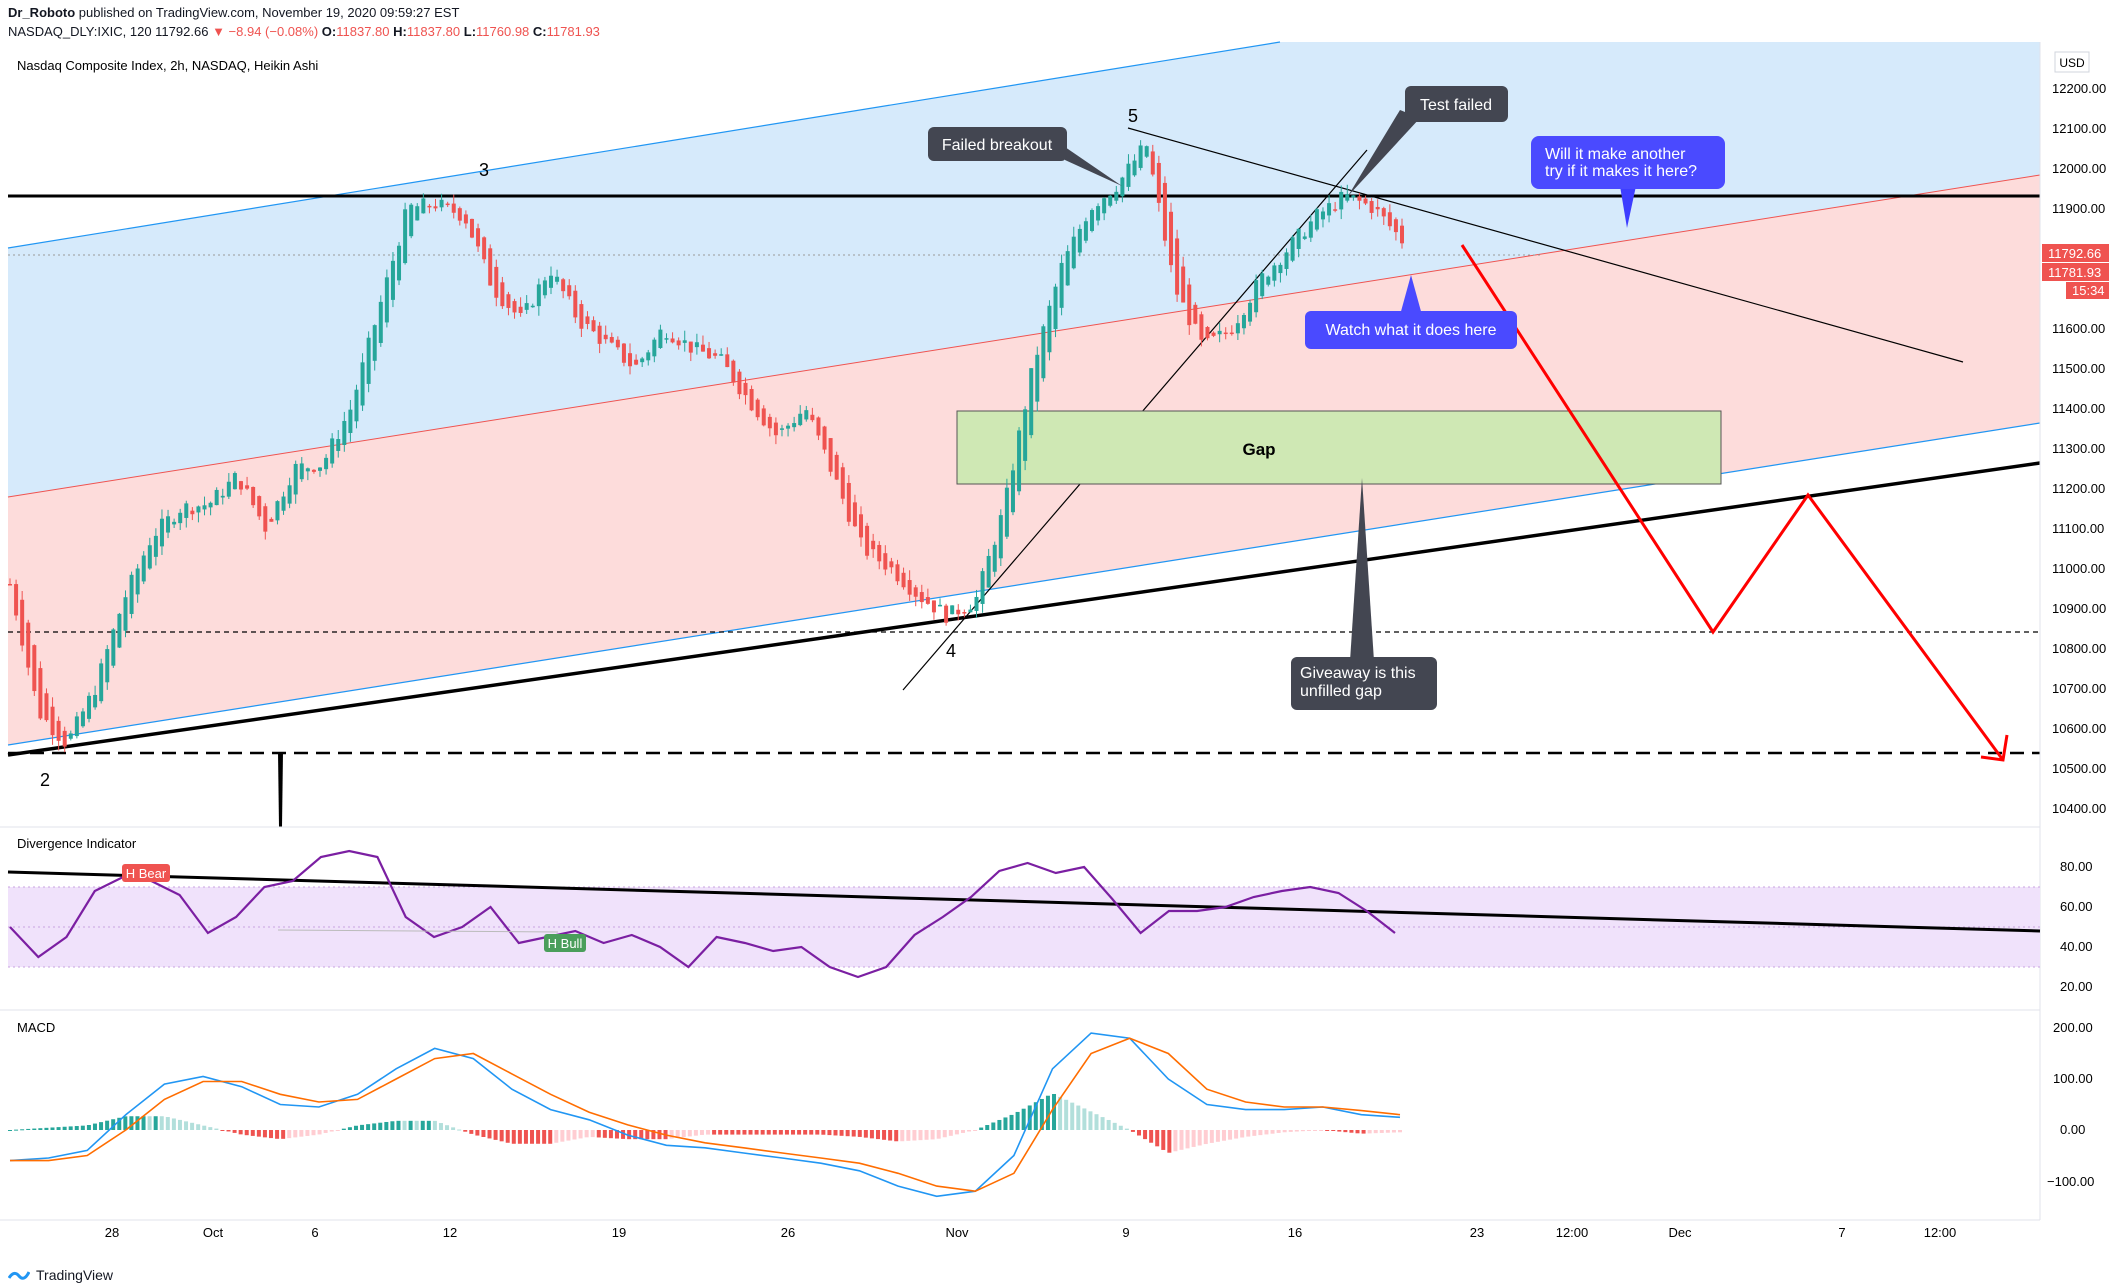  I want to click on close-label: C:, so click(539, 31).